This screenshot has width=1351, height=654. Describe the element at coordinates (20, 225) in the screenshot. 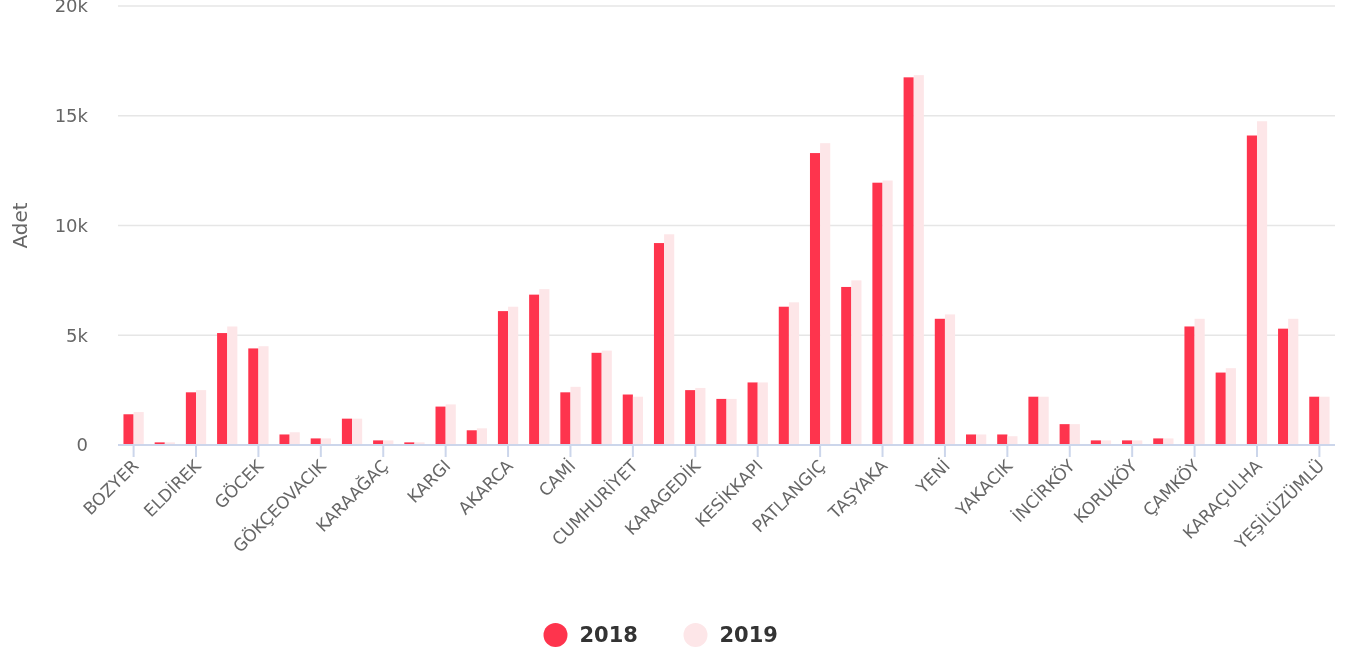

I see `y-axis-title: Adet` at that location.